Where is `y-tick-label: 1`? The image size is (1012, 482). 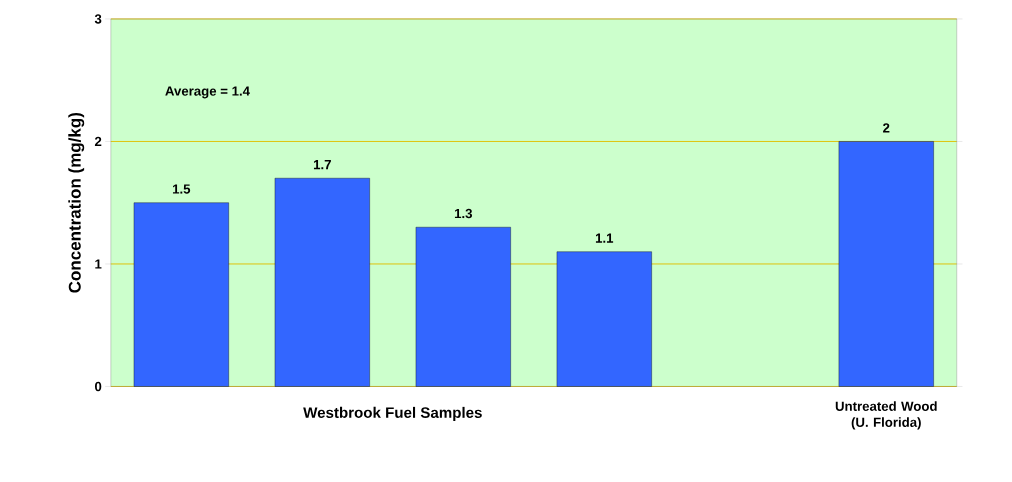
y-tick-label: 1 is located at coordinates (98, 264).